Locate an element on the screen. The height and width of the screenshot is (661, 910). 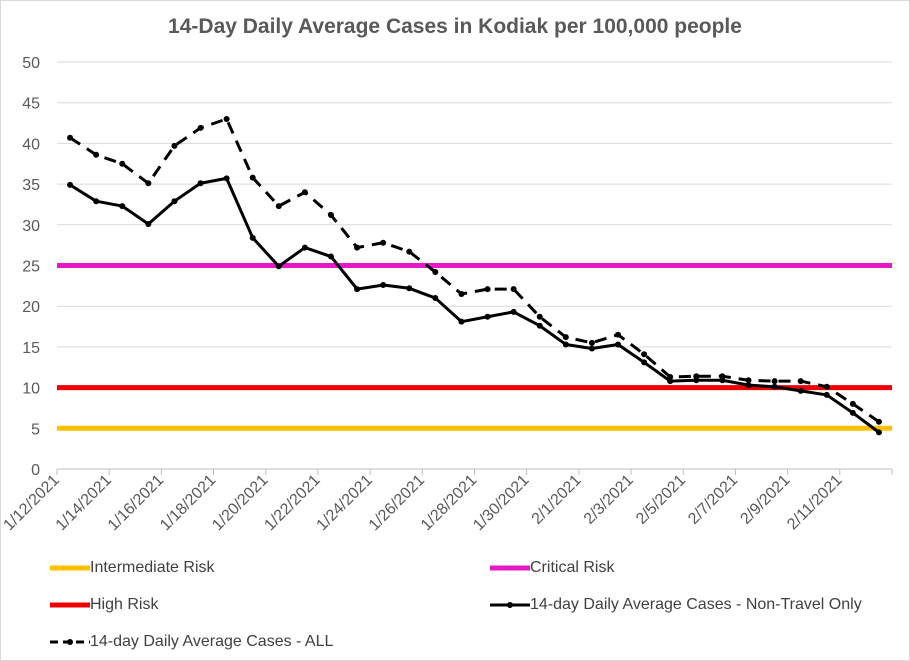
x-tick-label: 1/16/2021 is located at coordinates (136, 503).